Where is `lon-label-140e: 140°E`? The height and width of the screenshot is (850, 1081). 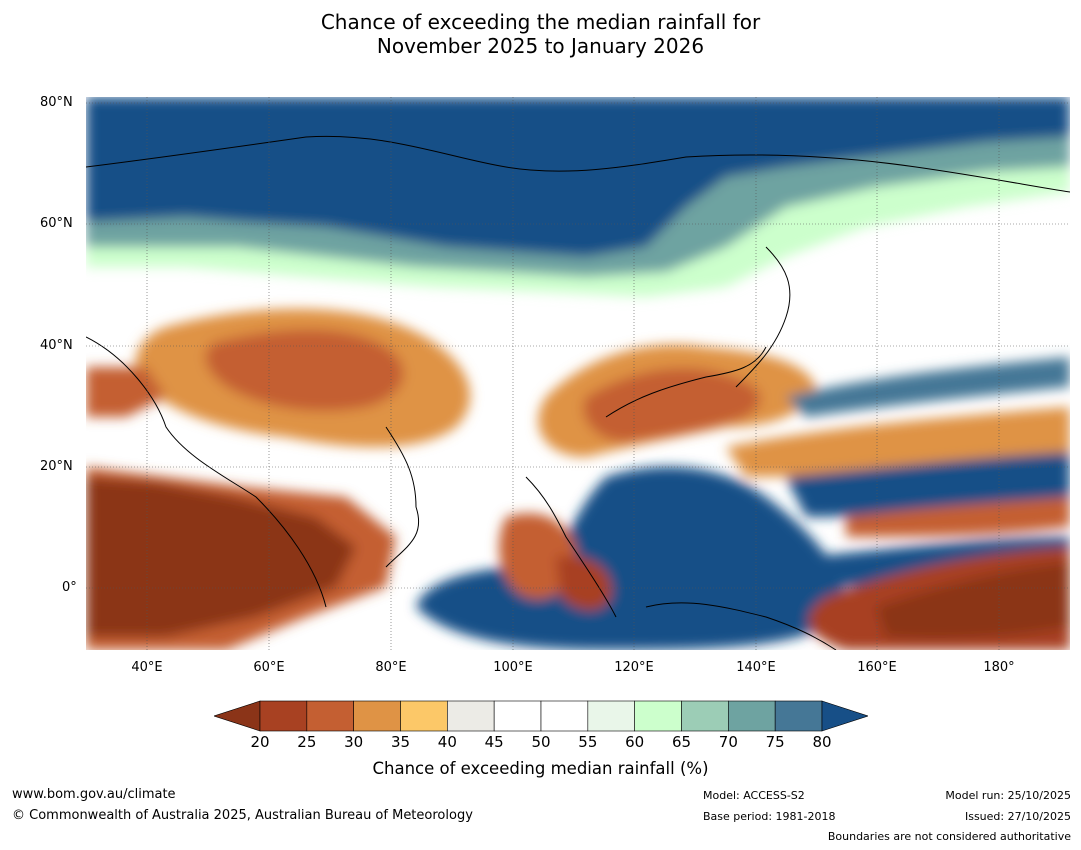
lon-label-140e: 140°E is located at coordinates (756, 667).